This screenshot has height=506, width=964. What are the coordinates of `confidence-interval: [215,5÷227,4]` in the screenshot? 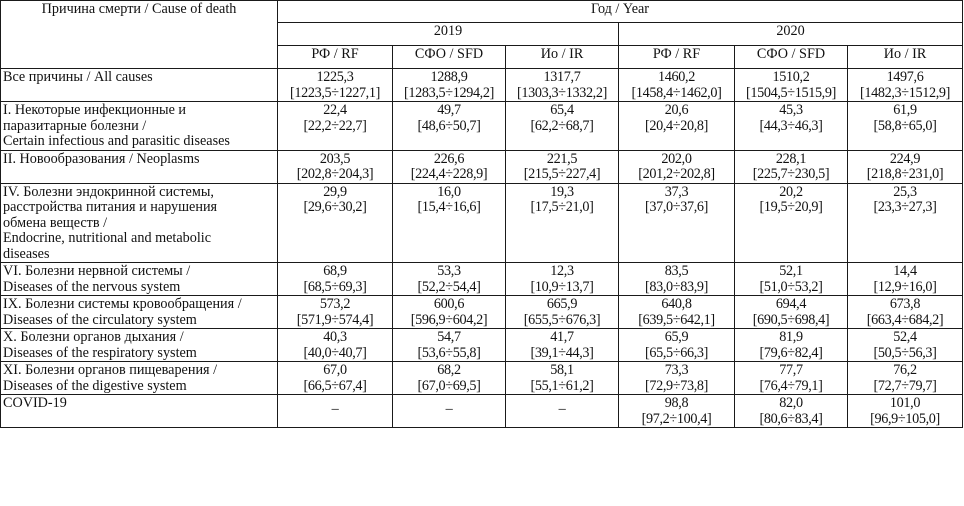 It's located at (562, 174).